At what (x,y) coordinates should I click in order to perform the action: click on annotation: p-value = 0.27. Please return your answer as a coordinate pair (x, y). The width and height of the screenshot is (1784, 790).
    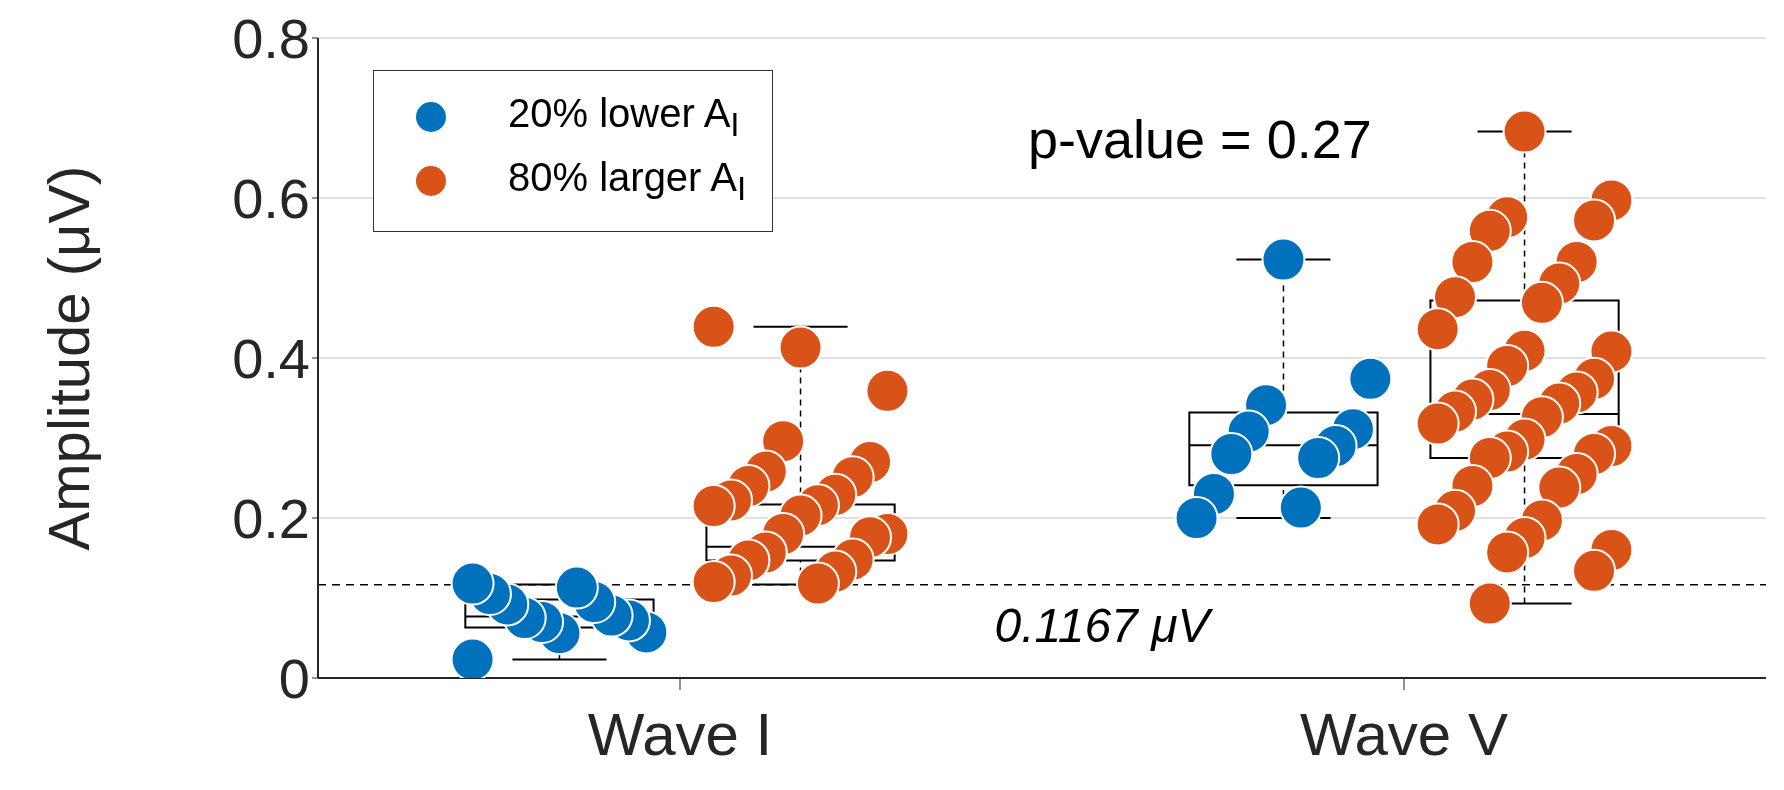
    Looking at the image, I should click on (1200, 139).